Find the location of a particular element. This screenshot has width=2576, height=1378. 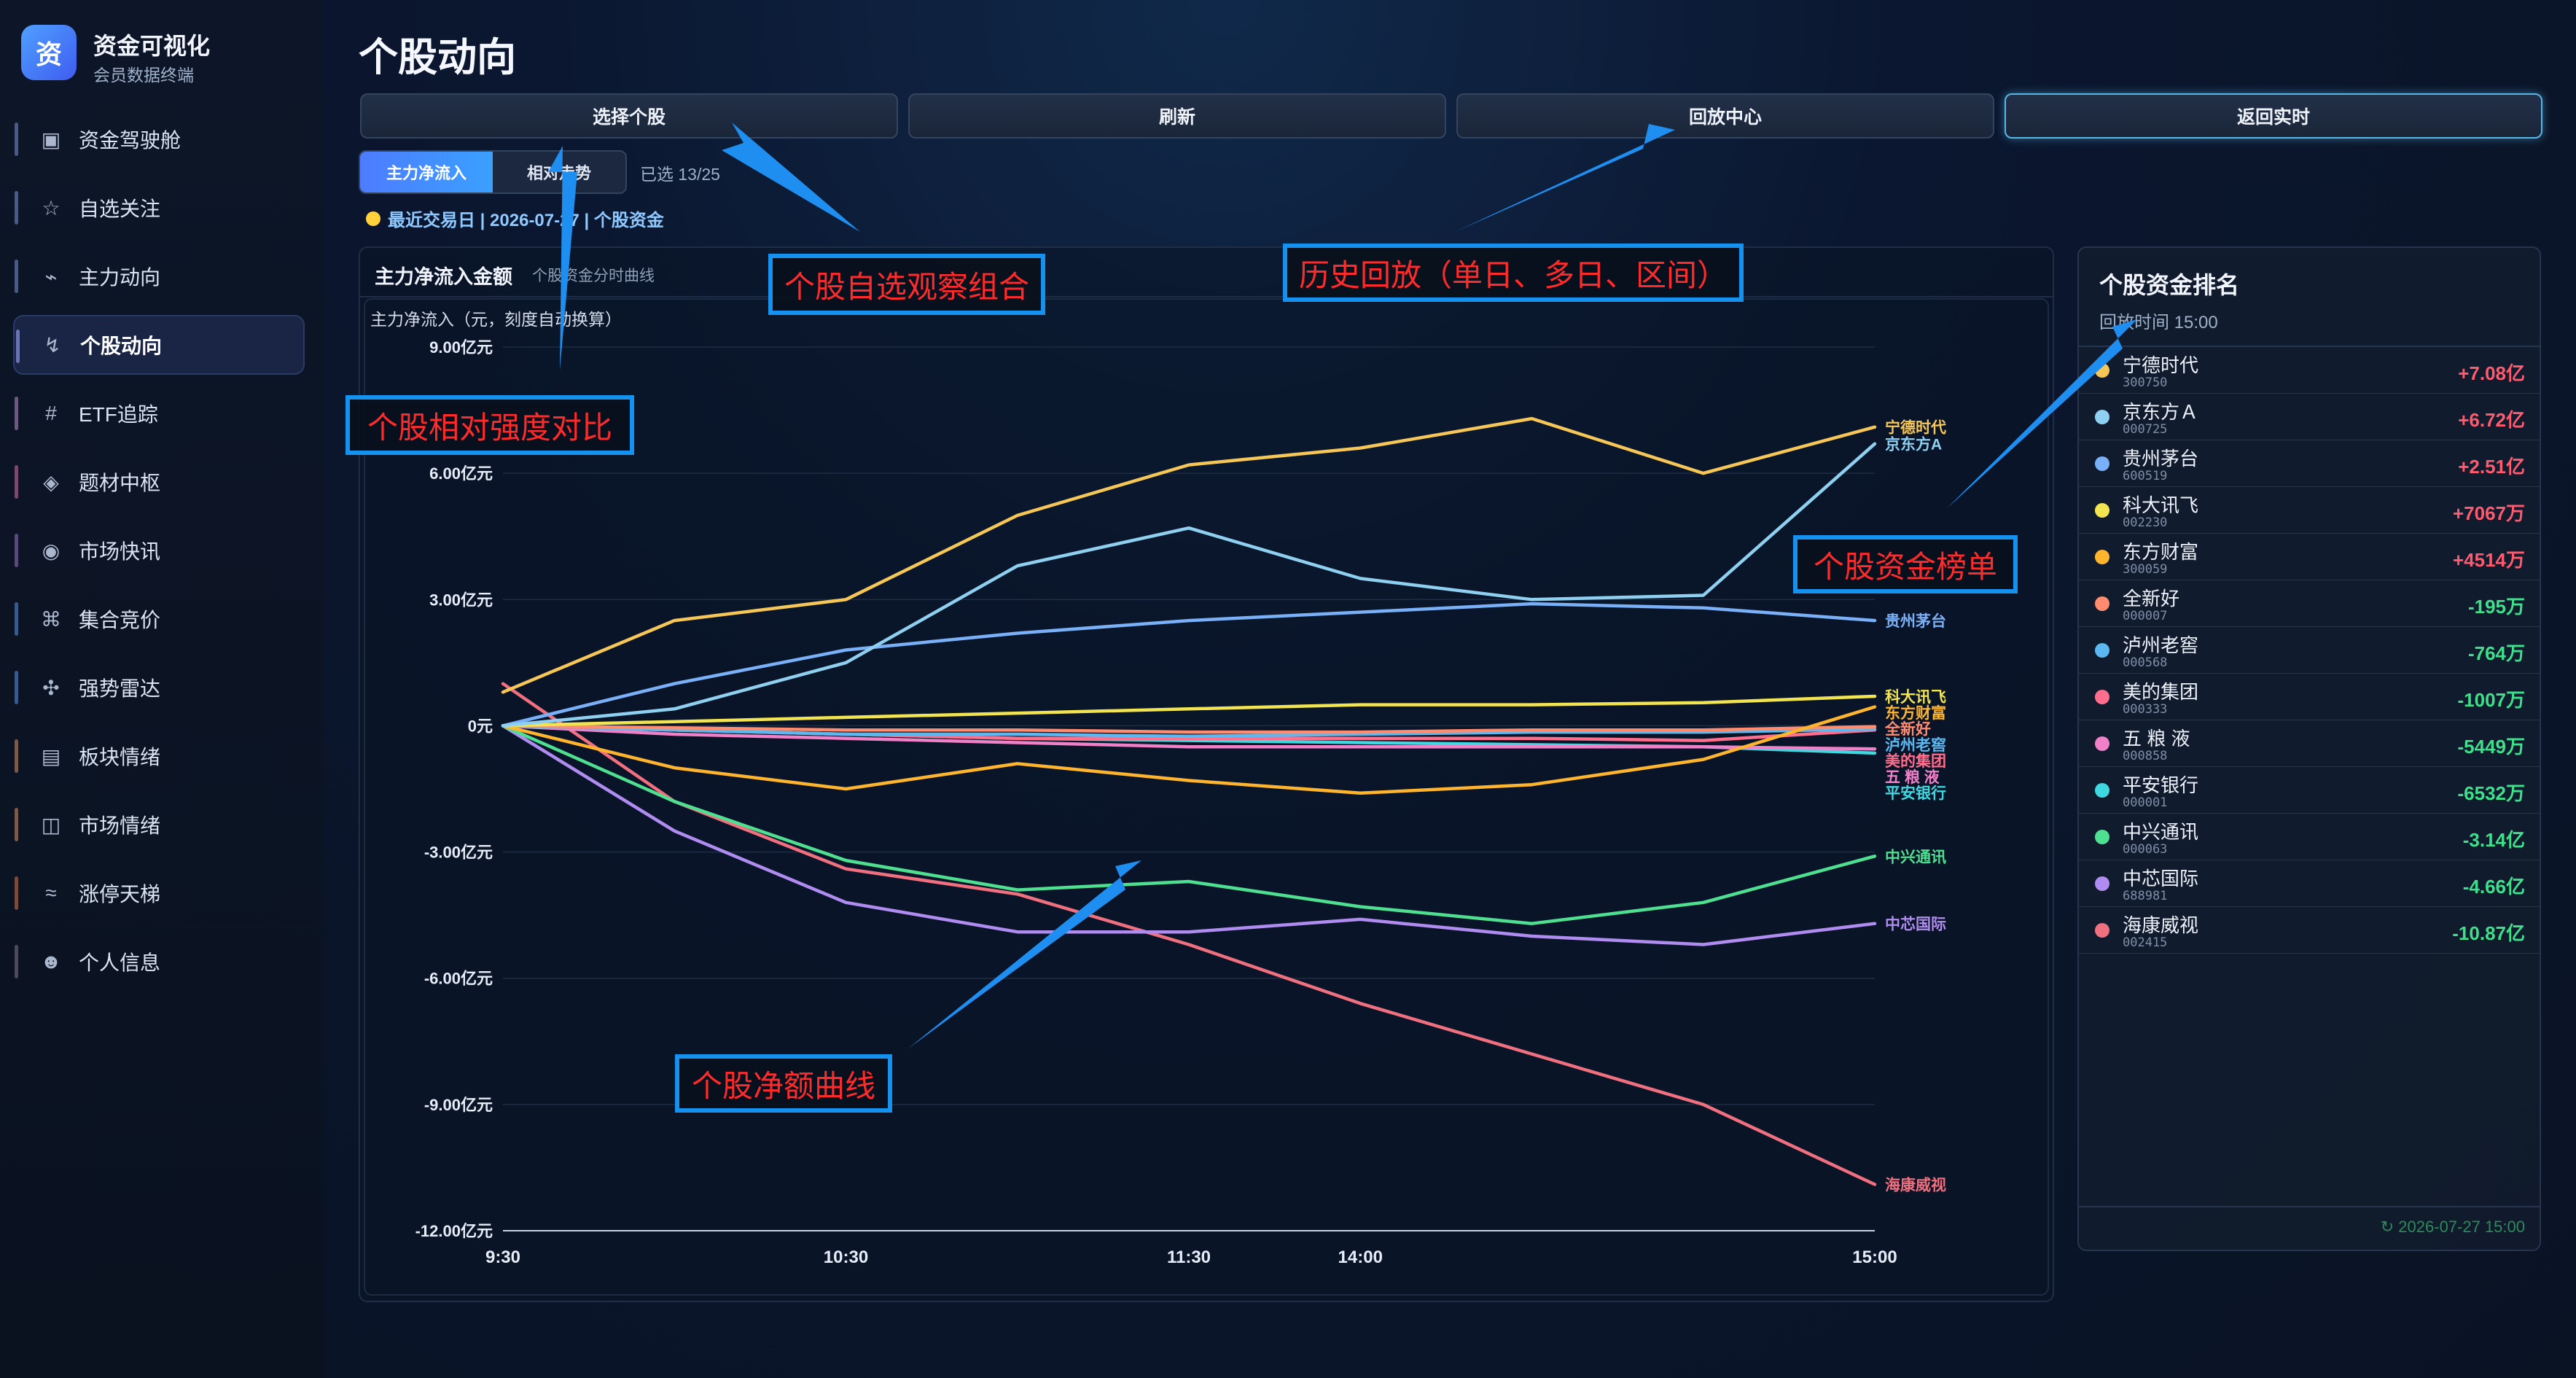

sidebar-item-5: ◈ 题材中枢 is located at coordinates (159, 482).